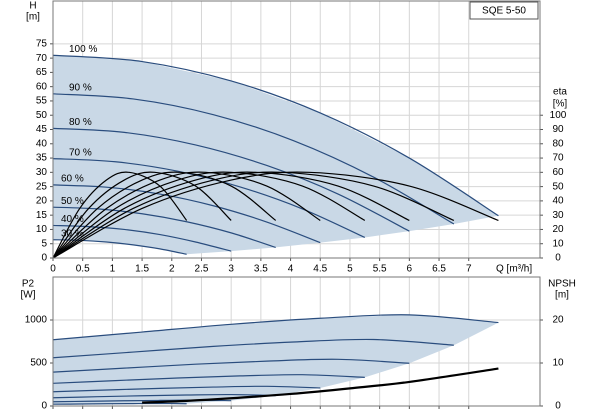 Image resolution: width=593 pixels, height=415 pixels. I want to click on y2-axis-unit: [%], so click(560, 104).